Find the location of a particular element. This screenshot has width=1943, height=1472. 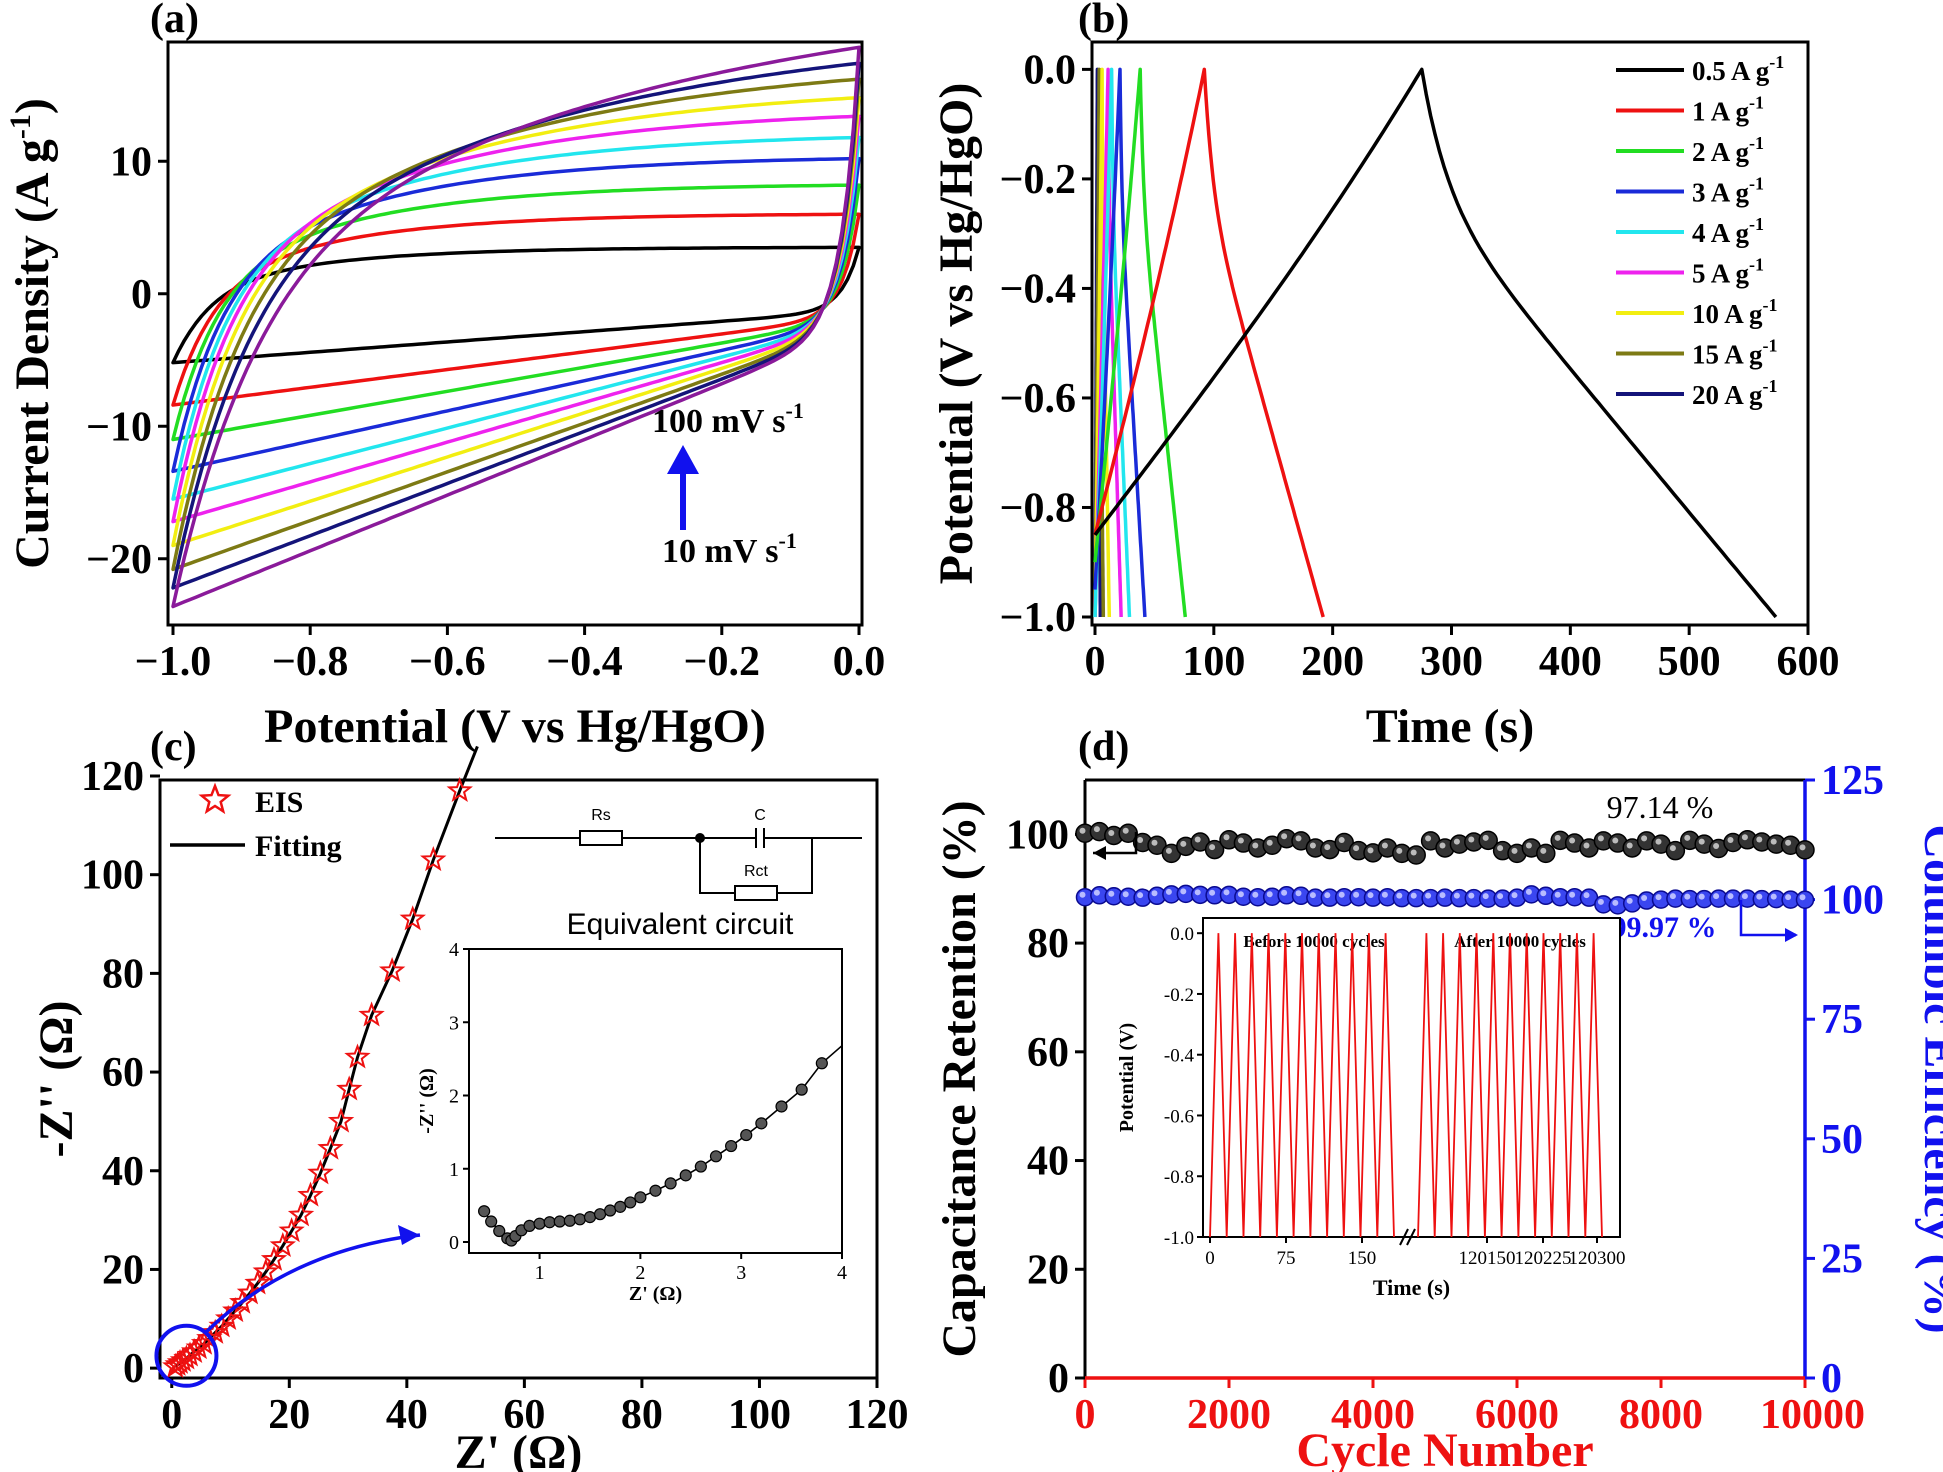

panel-c-legend-fitting: Fitting is located at coordinates (298, 846).